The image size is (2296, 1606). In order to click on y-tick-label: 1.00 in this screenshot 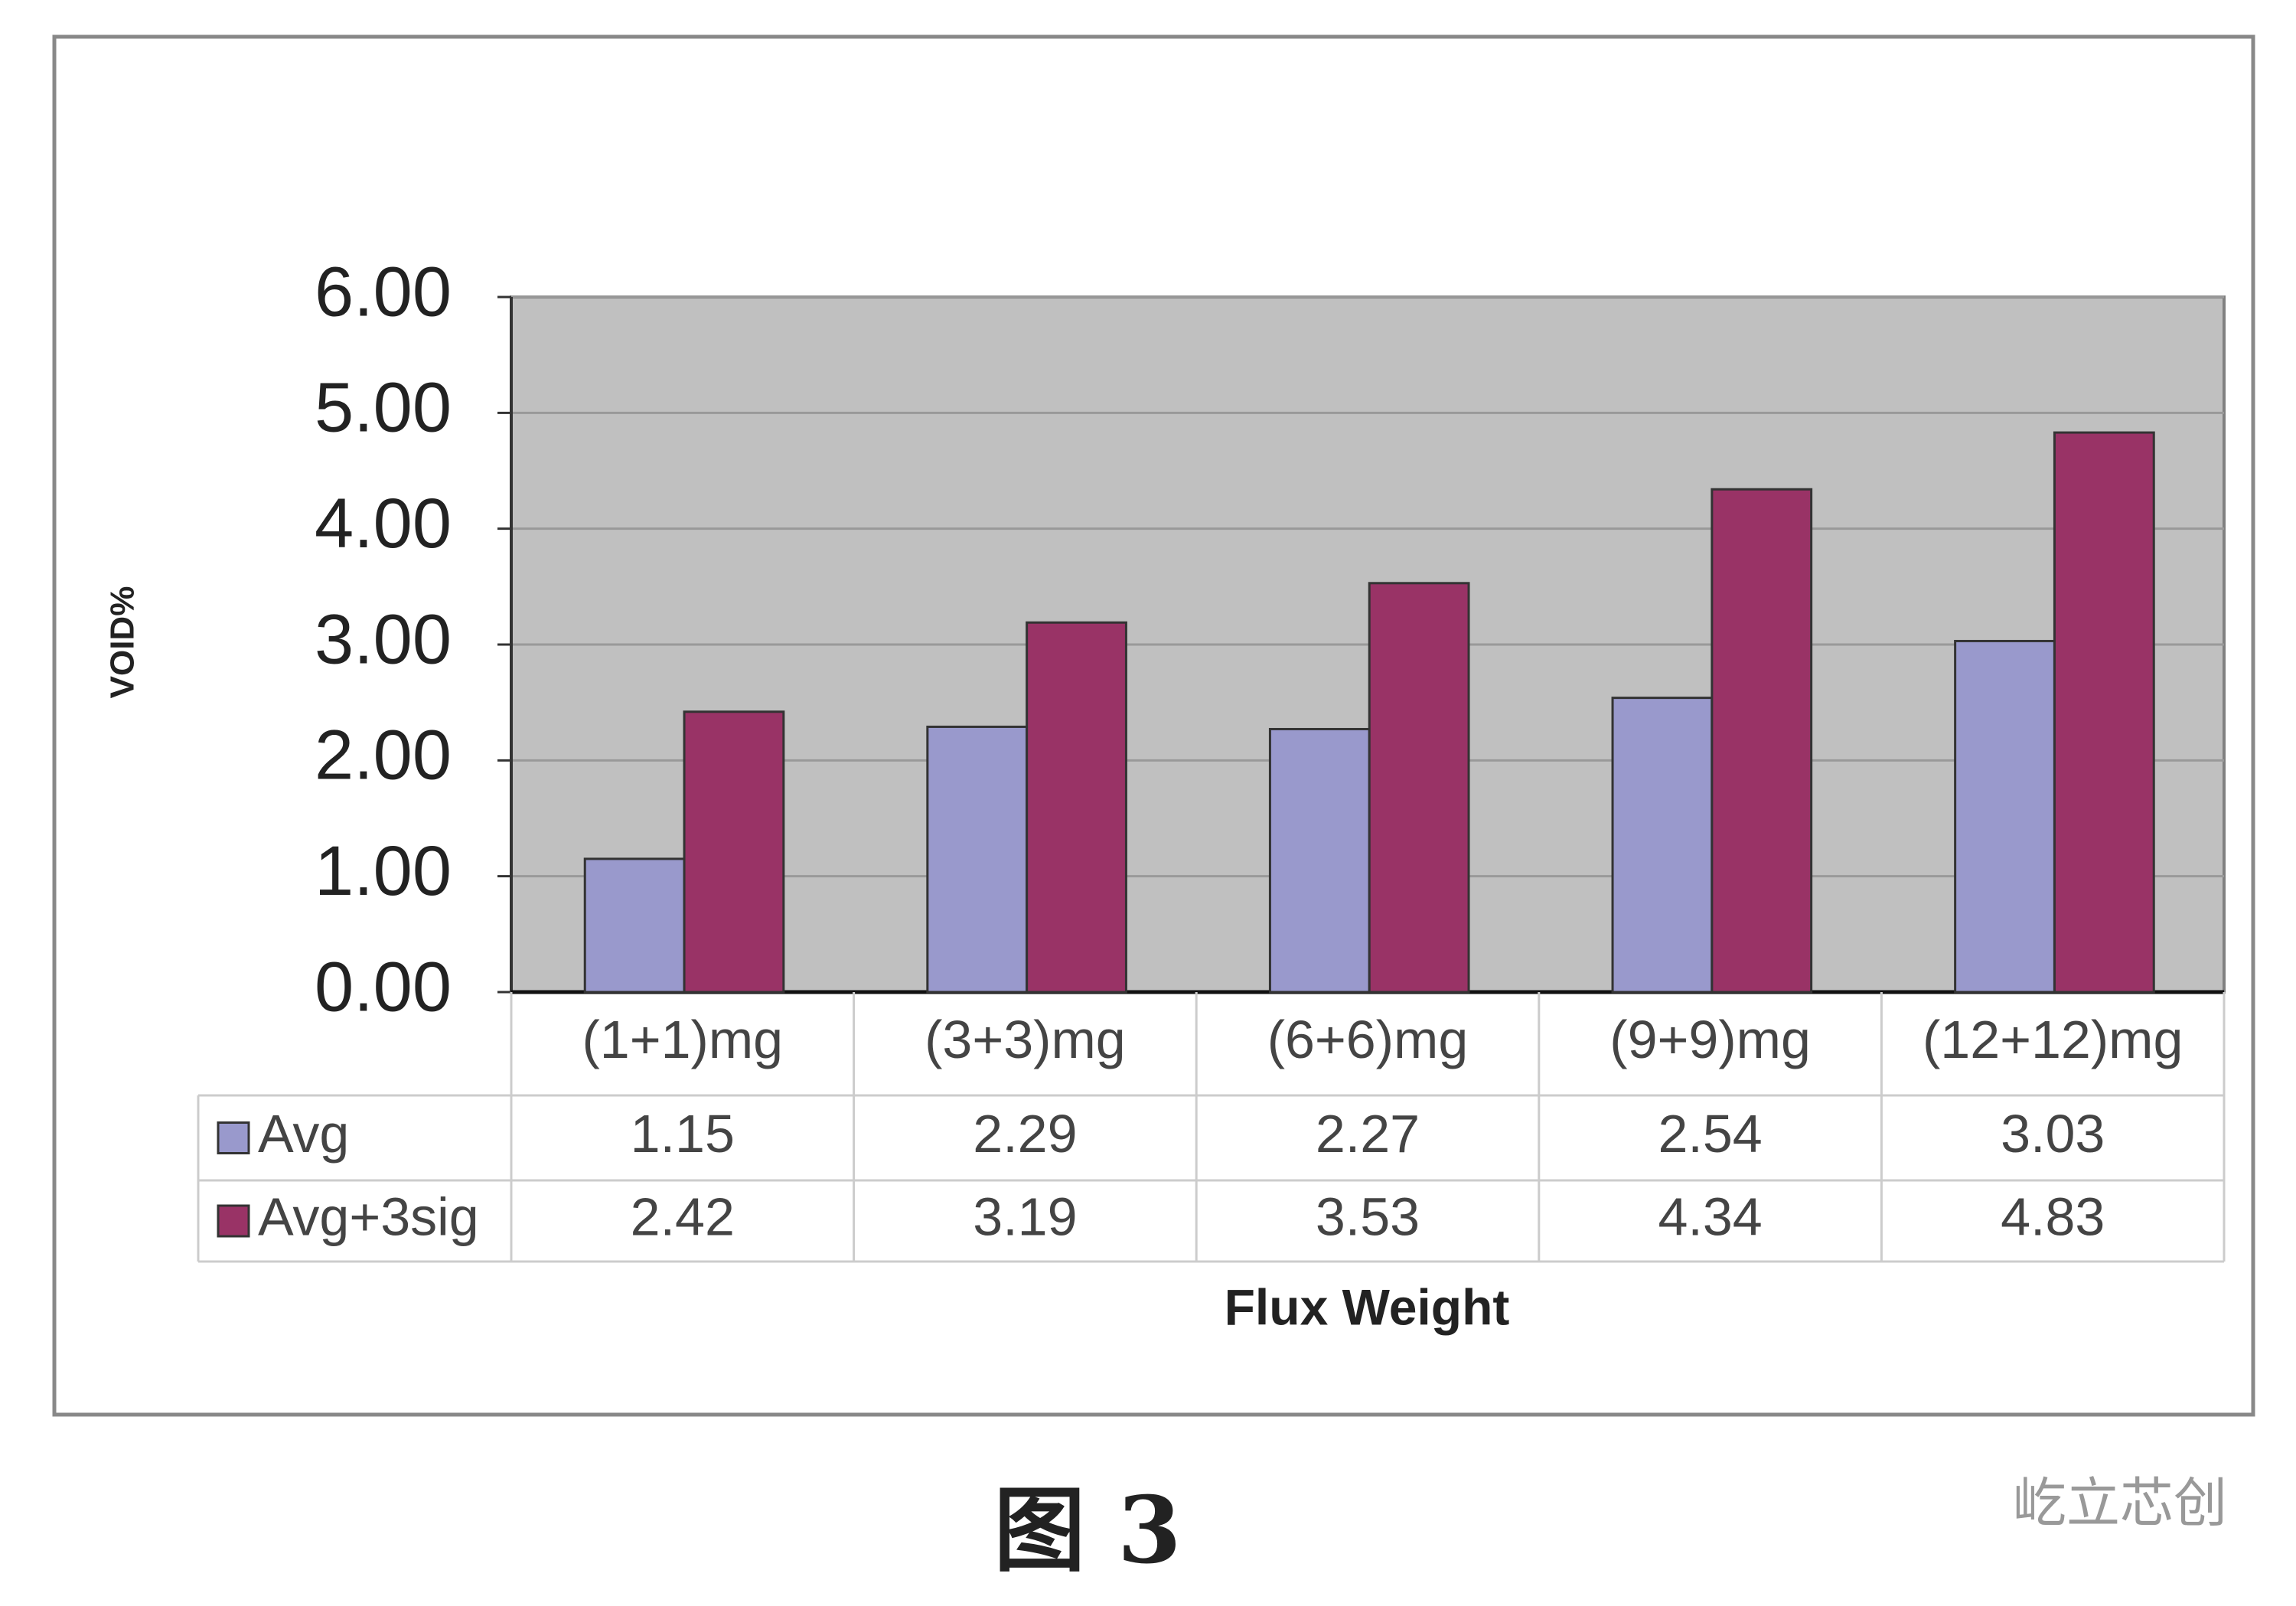, I will do `click(383, 871)`.